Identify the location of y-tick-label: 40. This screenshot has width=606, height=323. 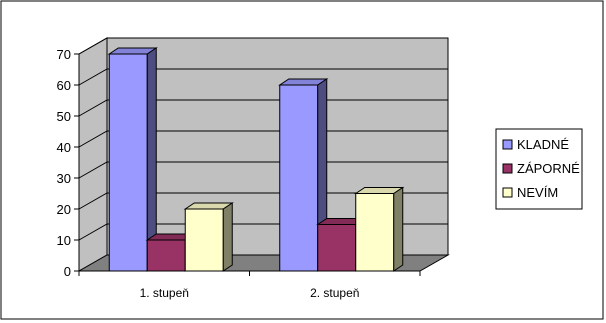
(64, 147).